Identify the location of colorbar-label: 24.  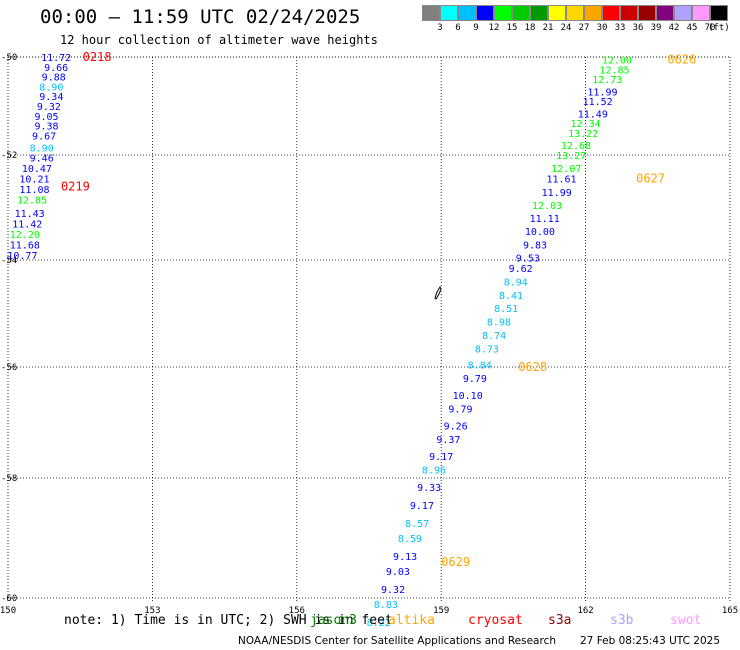
(566, 28).